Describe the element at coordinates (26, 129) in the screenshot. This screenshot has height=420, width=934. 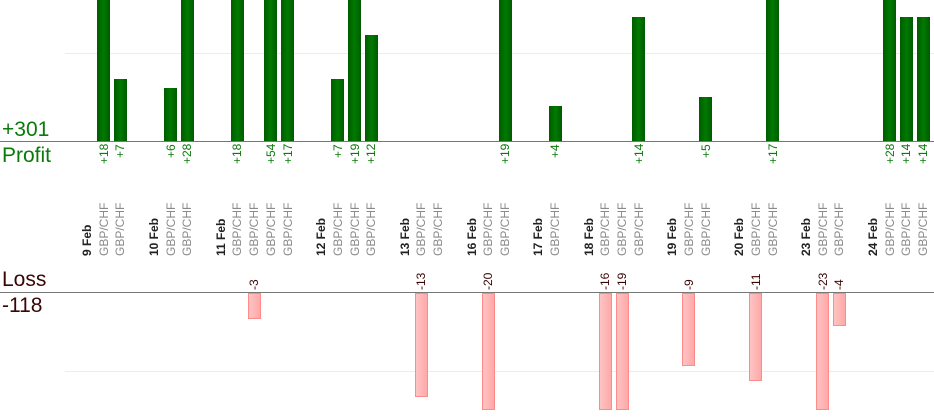
I see `profit-total: +301` at that location.